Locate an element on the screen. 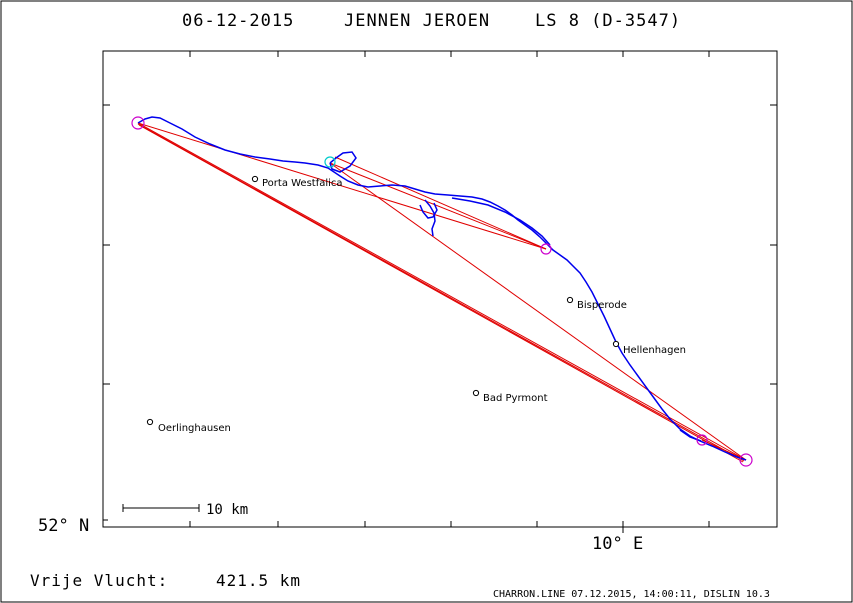 The width and height of the screenshot is (853, 603). distance-label: Vrije Vlucht: is located at coordinates (99, 580).